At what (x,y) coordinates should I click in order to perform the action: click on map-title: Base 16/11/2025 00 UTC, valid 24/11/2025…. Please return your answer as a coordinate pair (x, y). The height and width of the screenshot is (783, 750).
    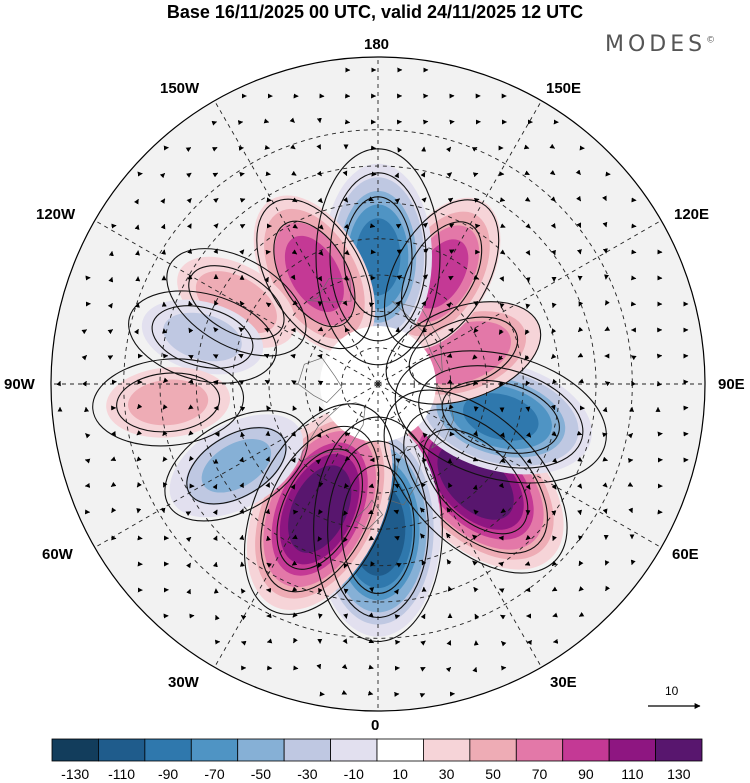
    Looking at the image, I should click on (375, 12).